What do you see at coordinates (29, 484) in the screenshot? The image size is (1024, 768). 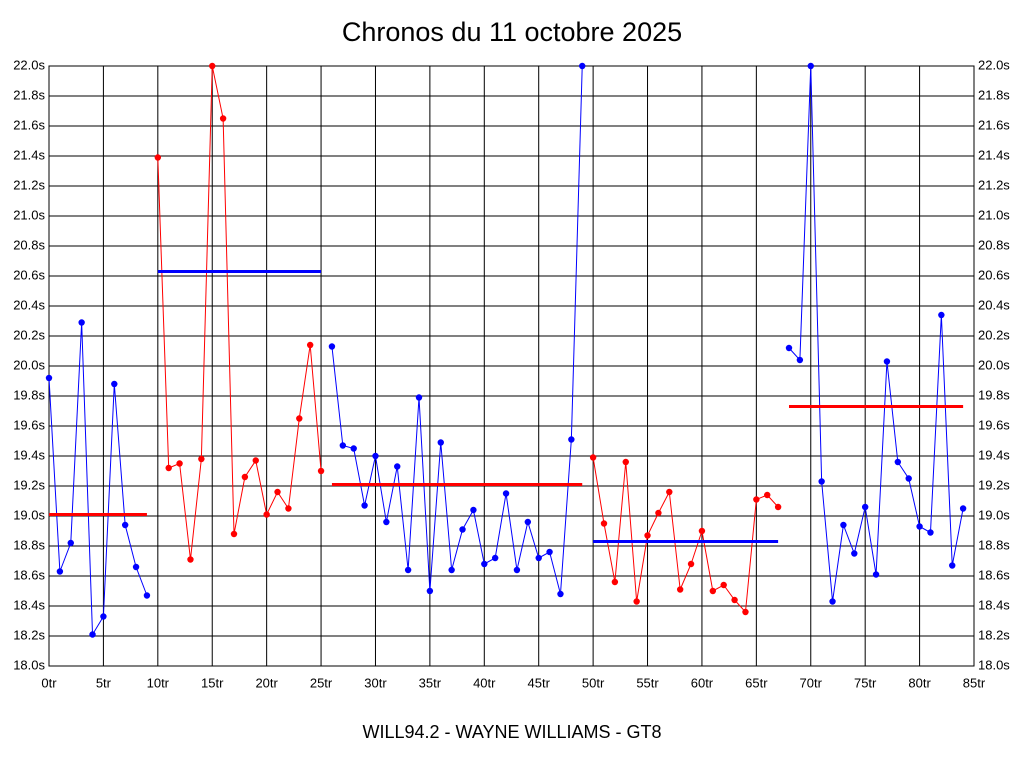 I see `y-tick-label: 19.2s` at bounding box center [29, 484].